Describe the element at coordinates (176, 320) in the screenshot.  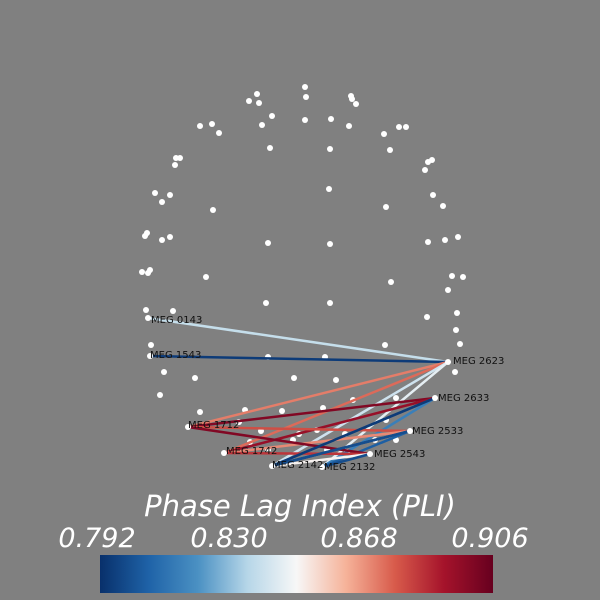
I see `label-meg-0143: MEG 0143` at that location.